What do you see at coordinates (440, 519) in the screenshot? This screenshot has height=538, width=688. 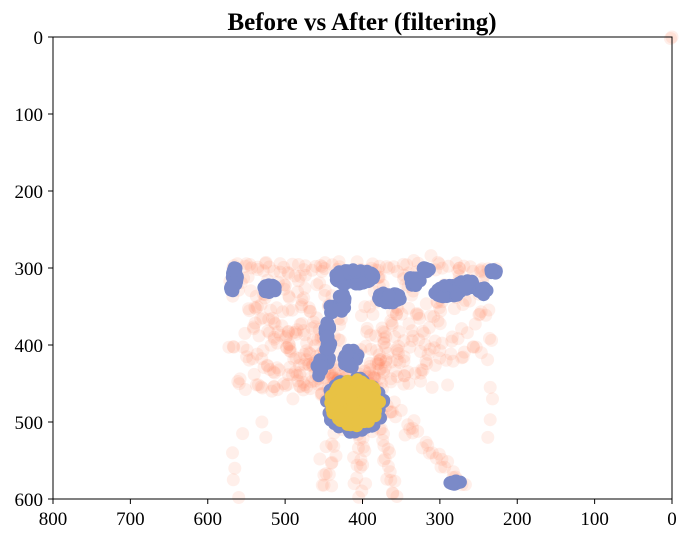 I see `x-tick-label: 300` at bounding box center [440, 519].